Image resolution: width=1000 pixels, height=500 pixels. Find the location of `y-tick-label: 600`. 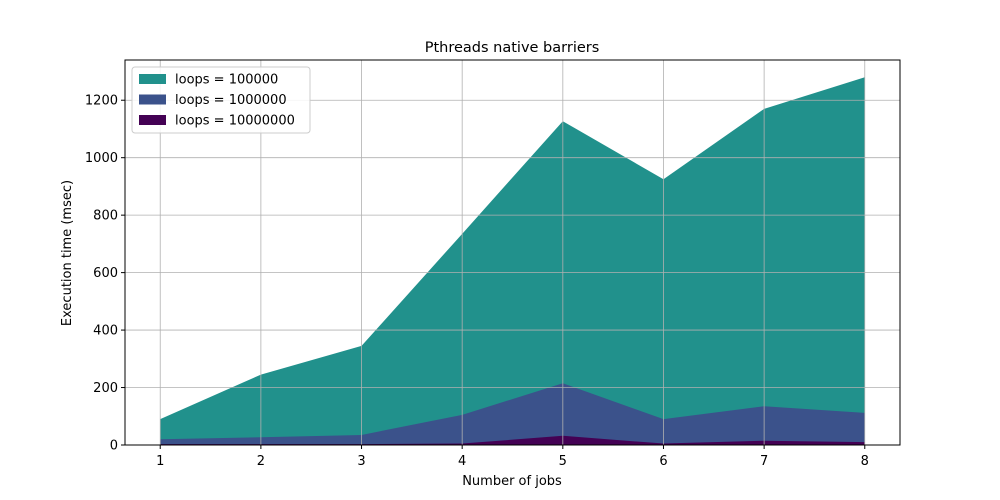

y-tick-label: 600 is located at coordinates (105, 273).